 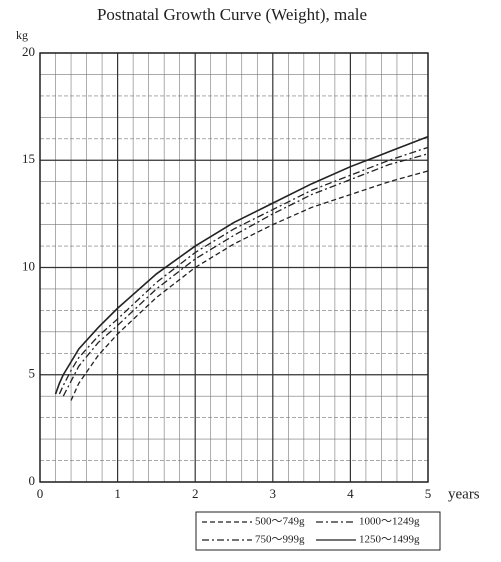 What do you see at coordinates (28, 265) in the screenshot?
I see `y-tick-label: 10` at bounding box center [28, 265].